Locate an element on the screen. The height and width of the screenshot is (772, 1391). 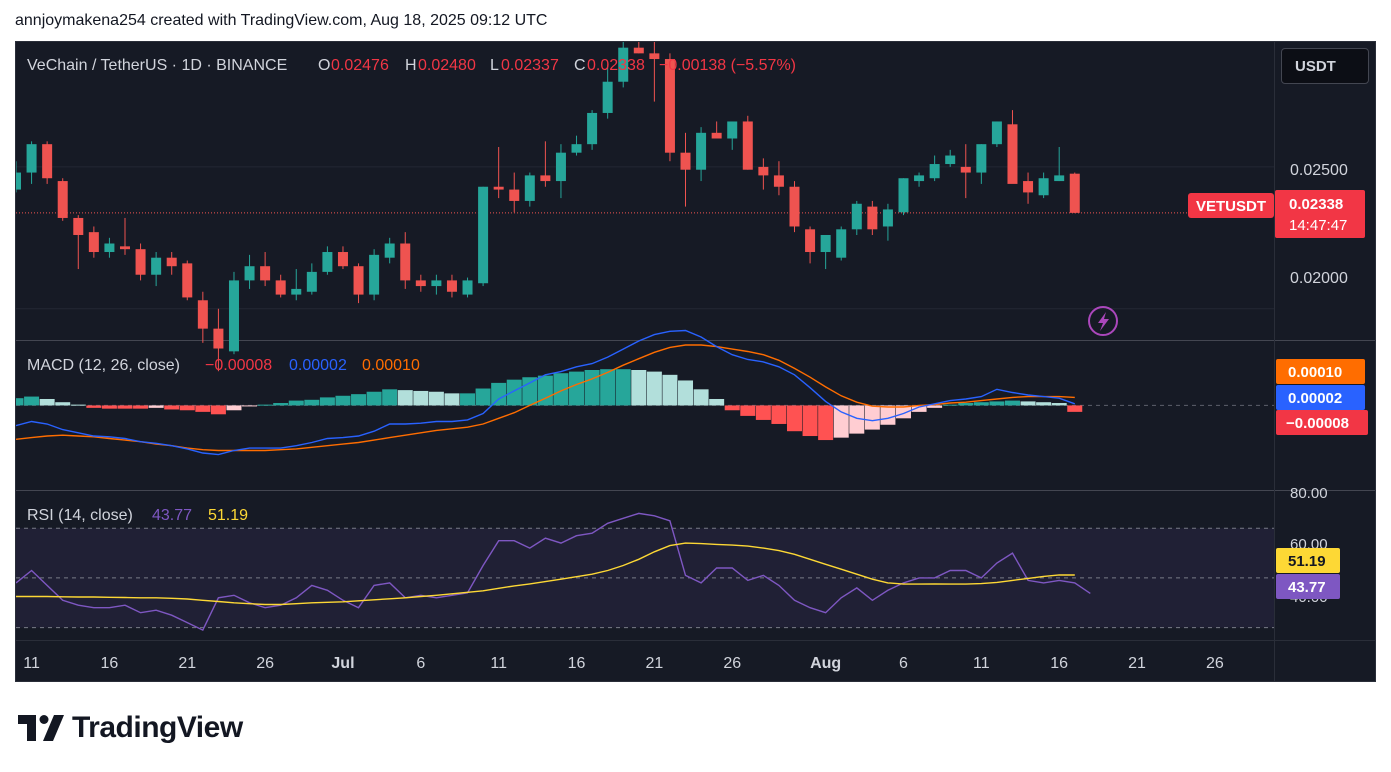
tradingview-logo: TradingView is located at coordinates (130, 728).